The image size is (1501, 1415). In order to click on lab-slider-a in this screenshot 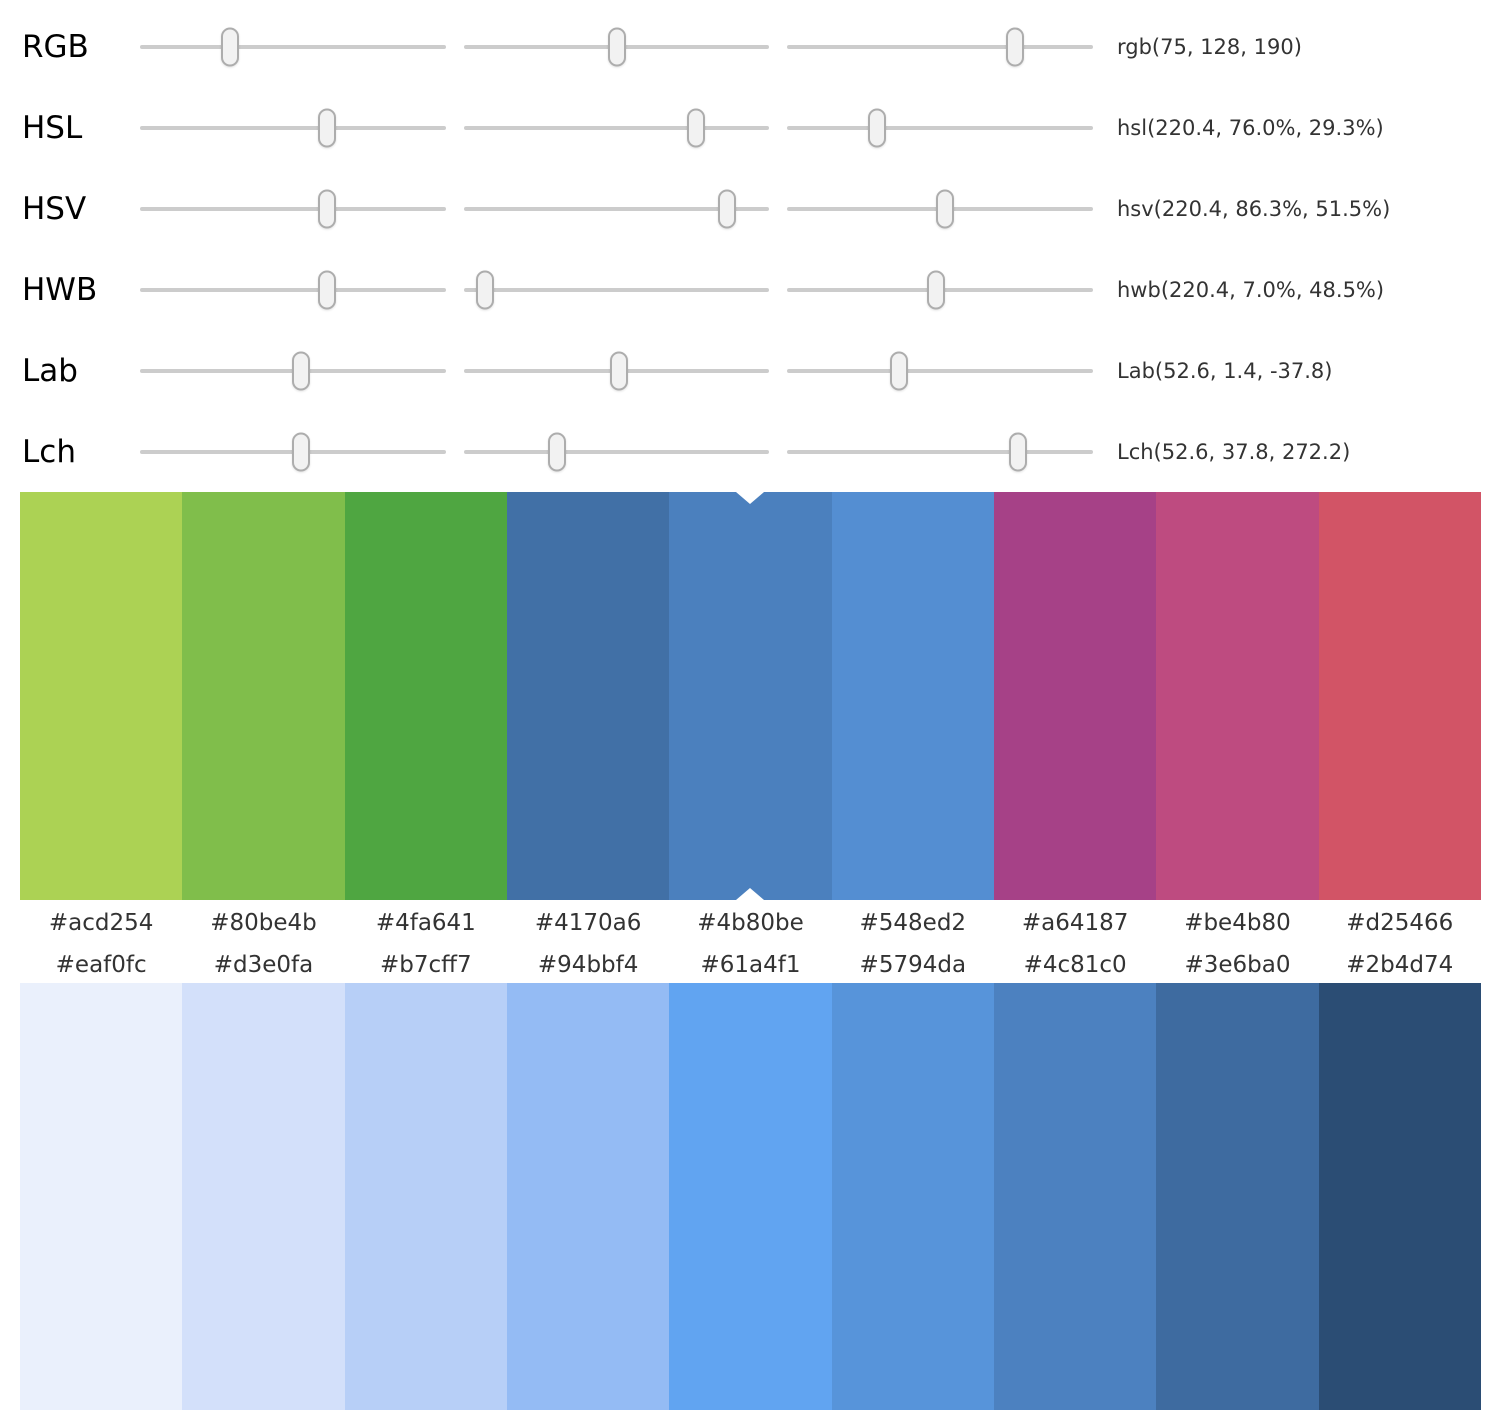, I will do `click(616, 371)`.